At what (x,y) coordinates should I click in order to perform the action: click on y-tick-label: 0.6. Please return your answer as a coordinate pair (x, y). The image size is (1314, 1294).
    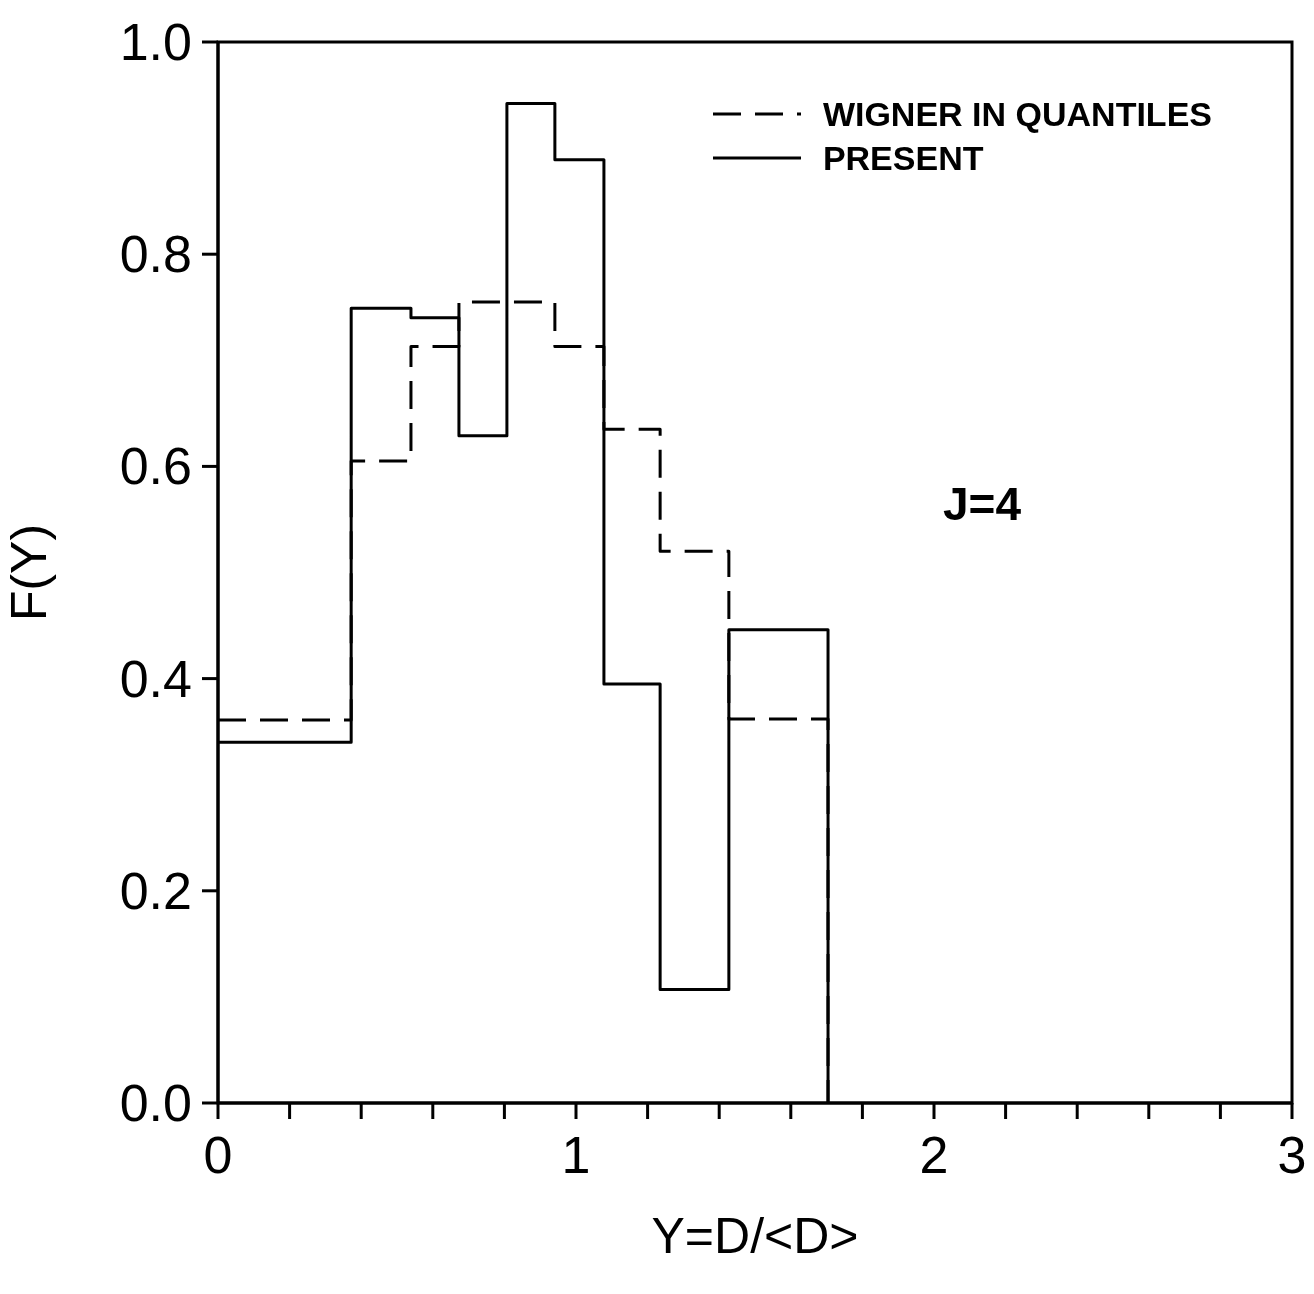
    Looking at the image, I should click on (155, 466).